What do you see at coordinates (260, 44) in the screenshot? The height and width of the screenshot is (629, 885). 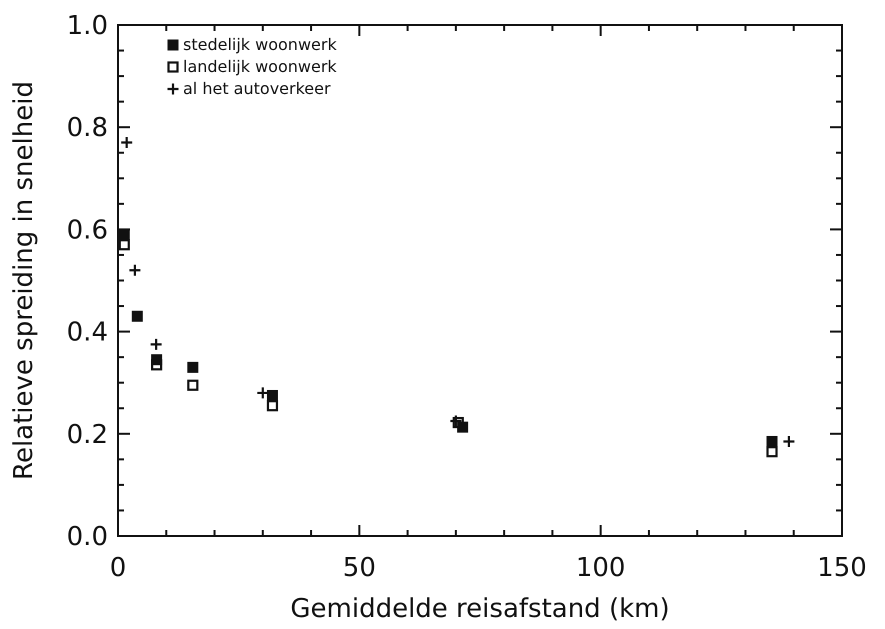 I see `legend-label: stedelijk woonwerk` at bounding box center [260, 44].